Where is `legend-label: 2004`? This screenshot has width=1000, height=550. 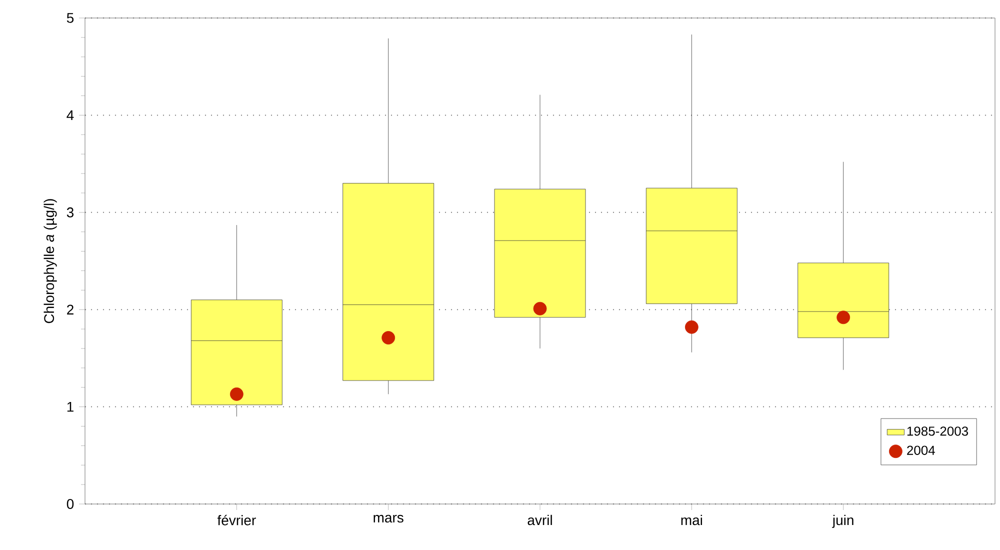
legend-label: 2004 is located at coordinates (921, 450).